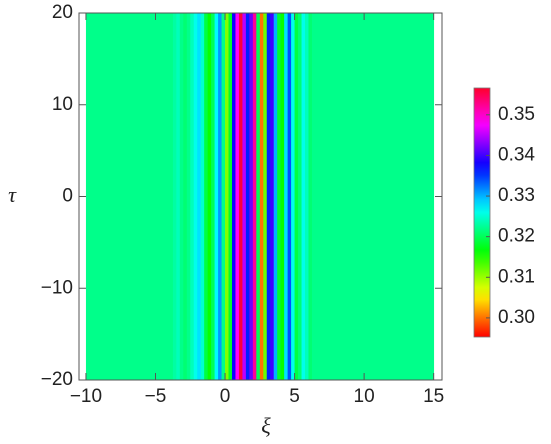 The width and height of the screenshot is (551, 444). Describe the element at coordinates (516, 195) in the screenshot. I see `colorbar-tick-label: 0.33` at that location.